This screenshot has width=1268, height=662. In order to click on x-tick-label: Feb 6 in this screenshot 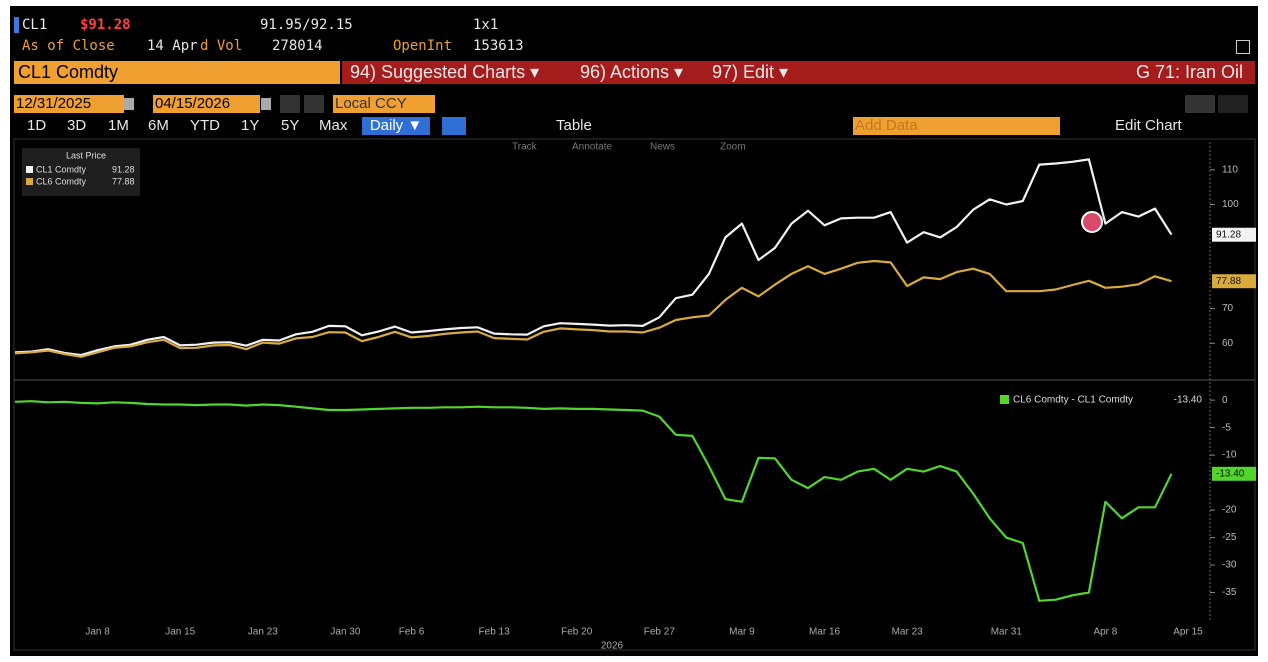, I will do `click(412, 632)`.